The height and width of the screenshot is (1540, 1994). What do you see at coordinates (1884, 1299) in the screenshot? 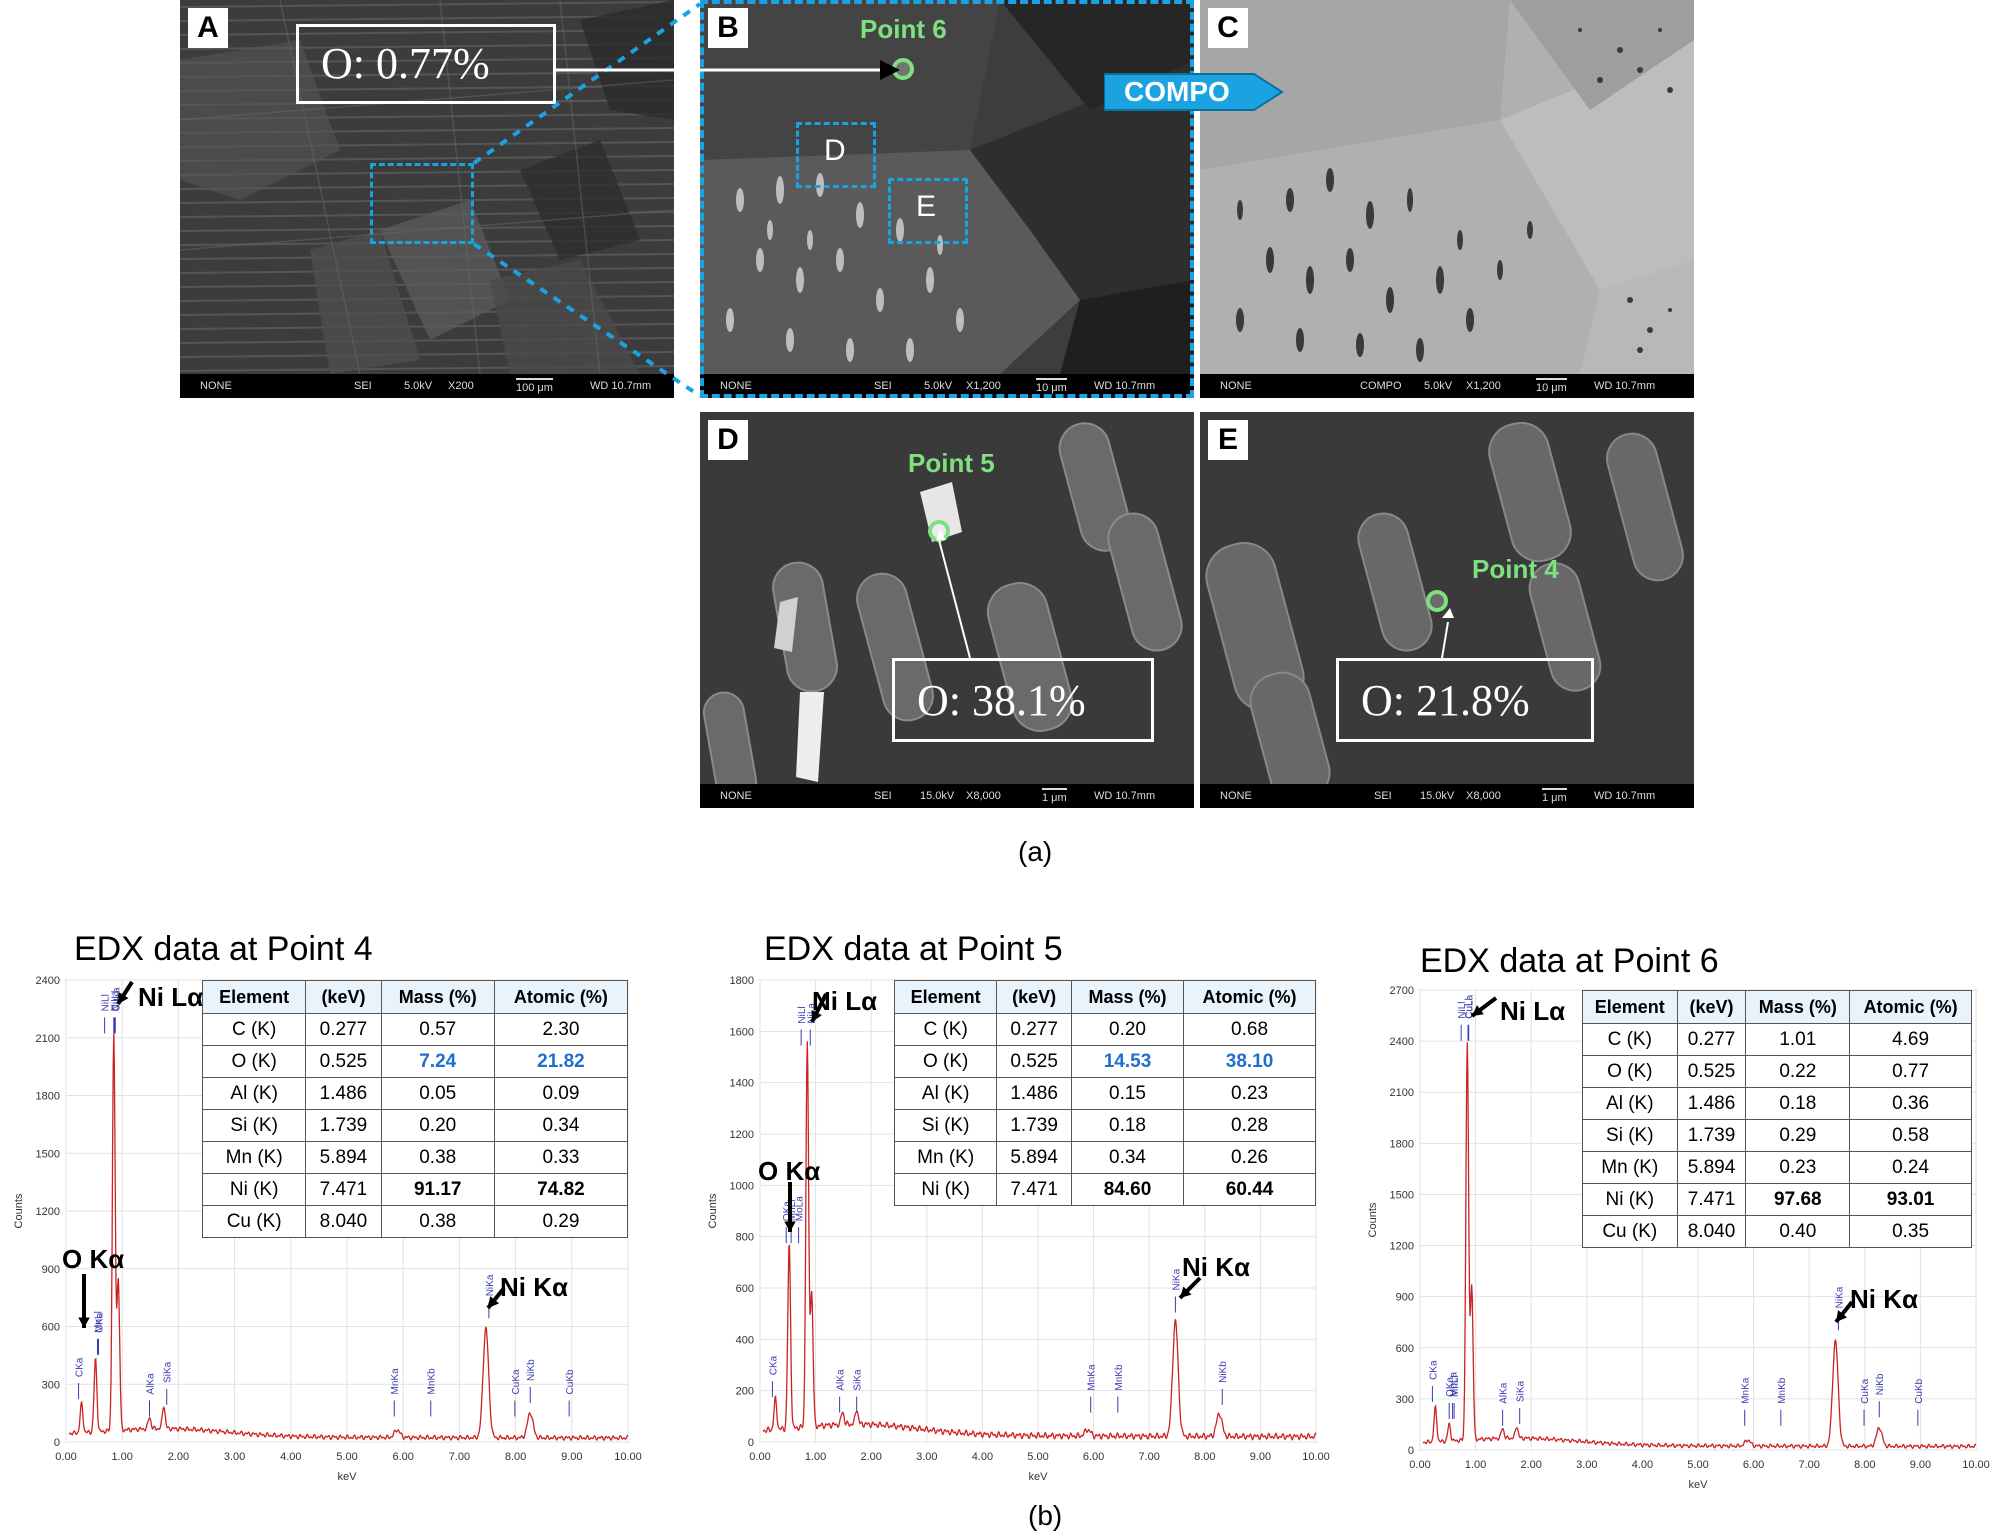
I see `peak-label-ni-ka-6: Ni Kα` at bounding box center [1884, 1299].